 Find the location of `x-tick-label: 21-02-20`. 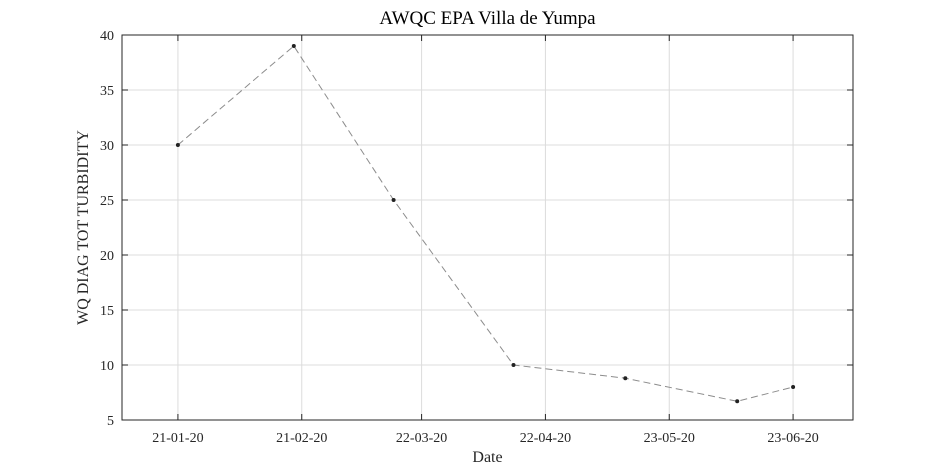

x-tick-label: 21-02-20 is located at coordinates (301, 438).